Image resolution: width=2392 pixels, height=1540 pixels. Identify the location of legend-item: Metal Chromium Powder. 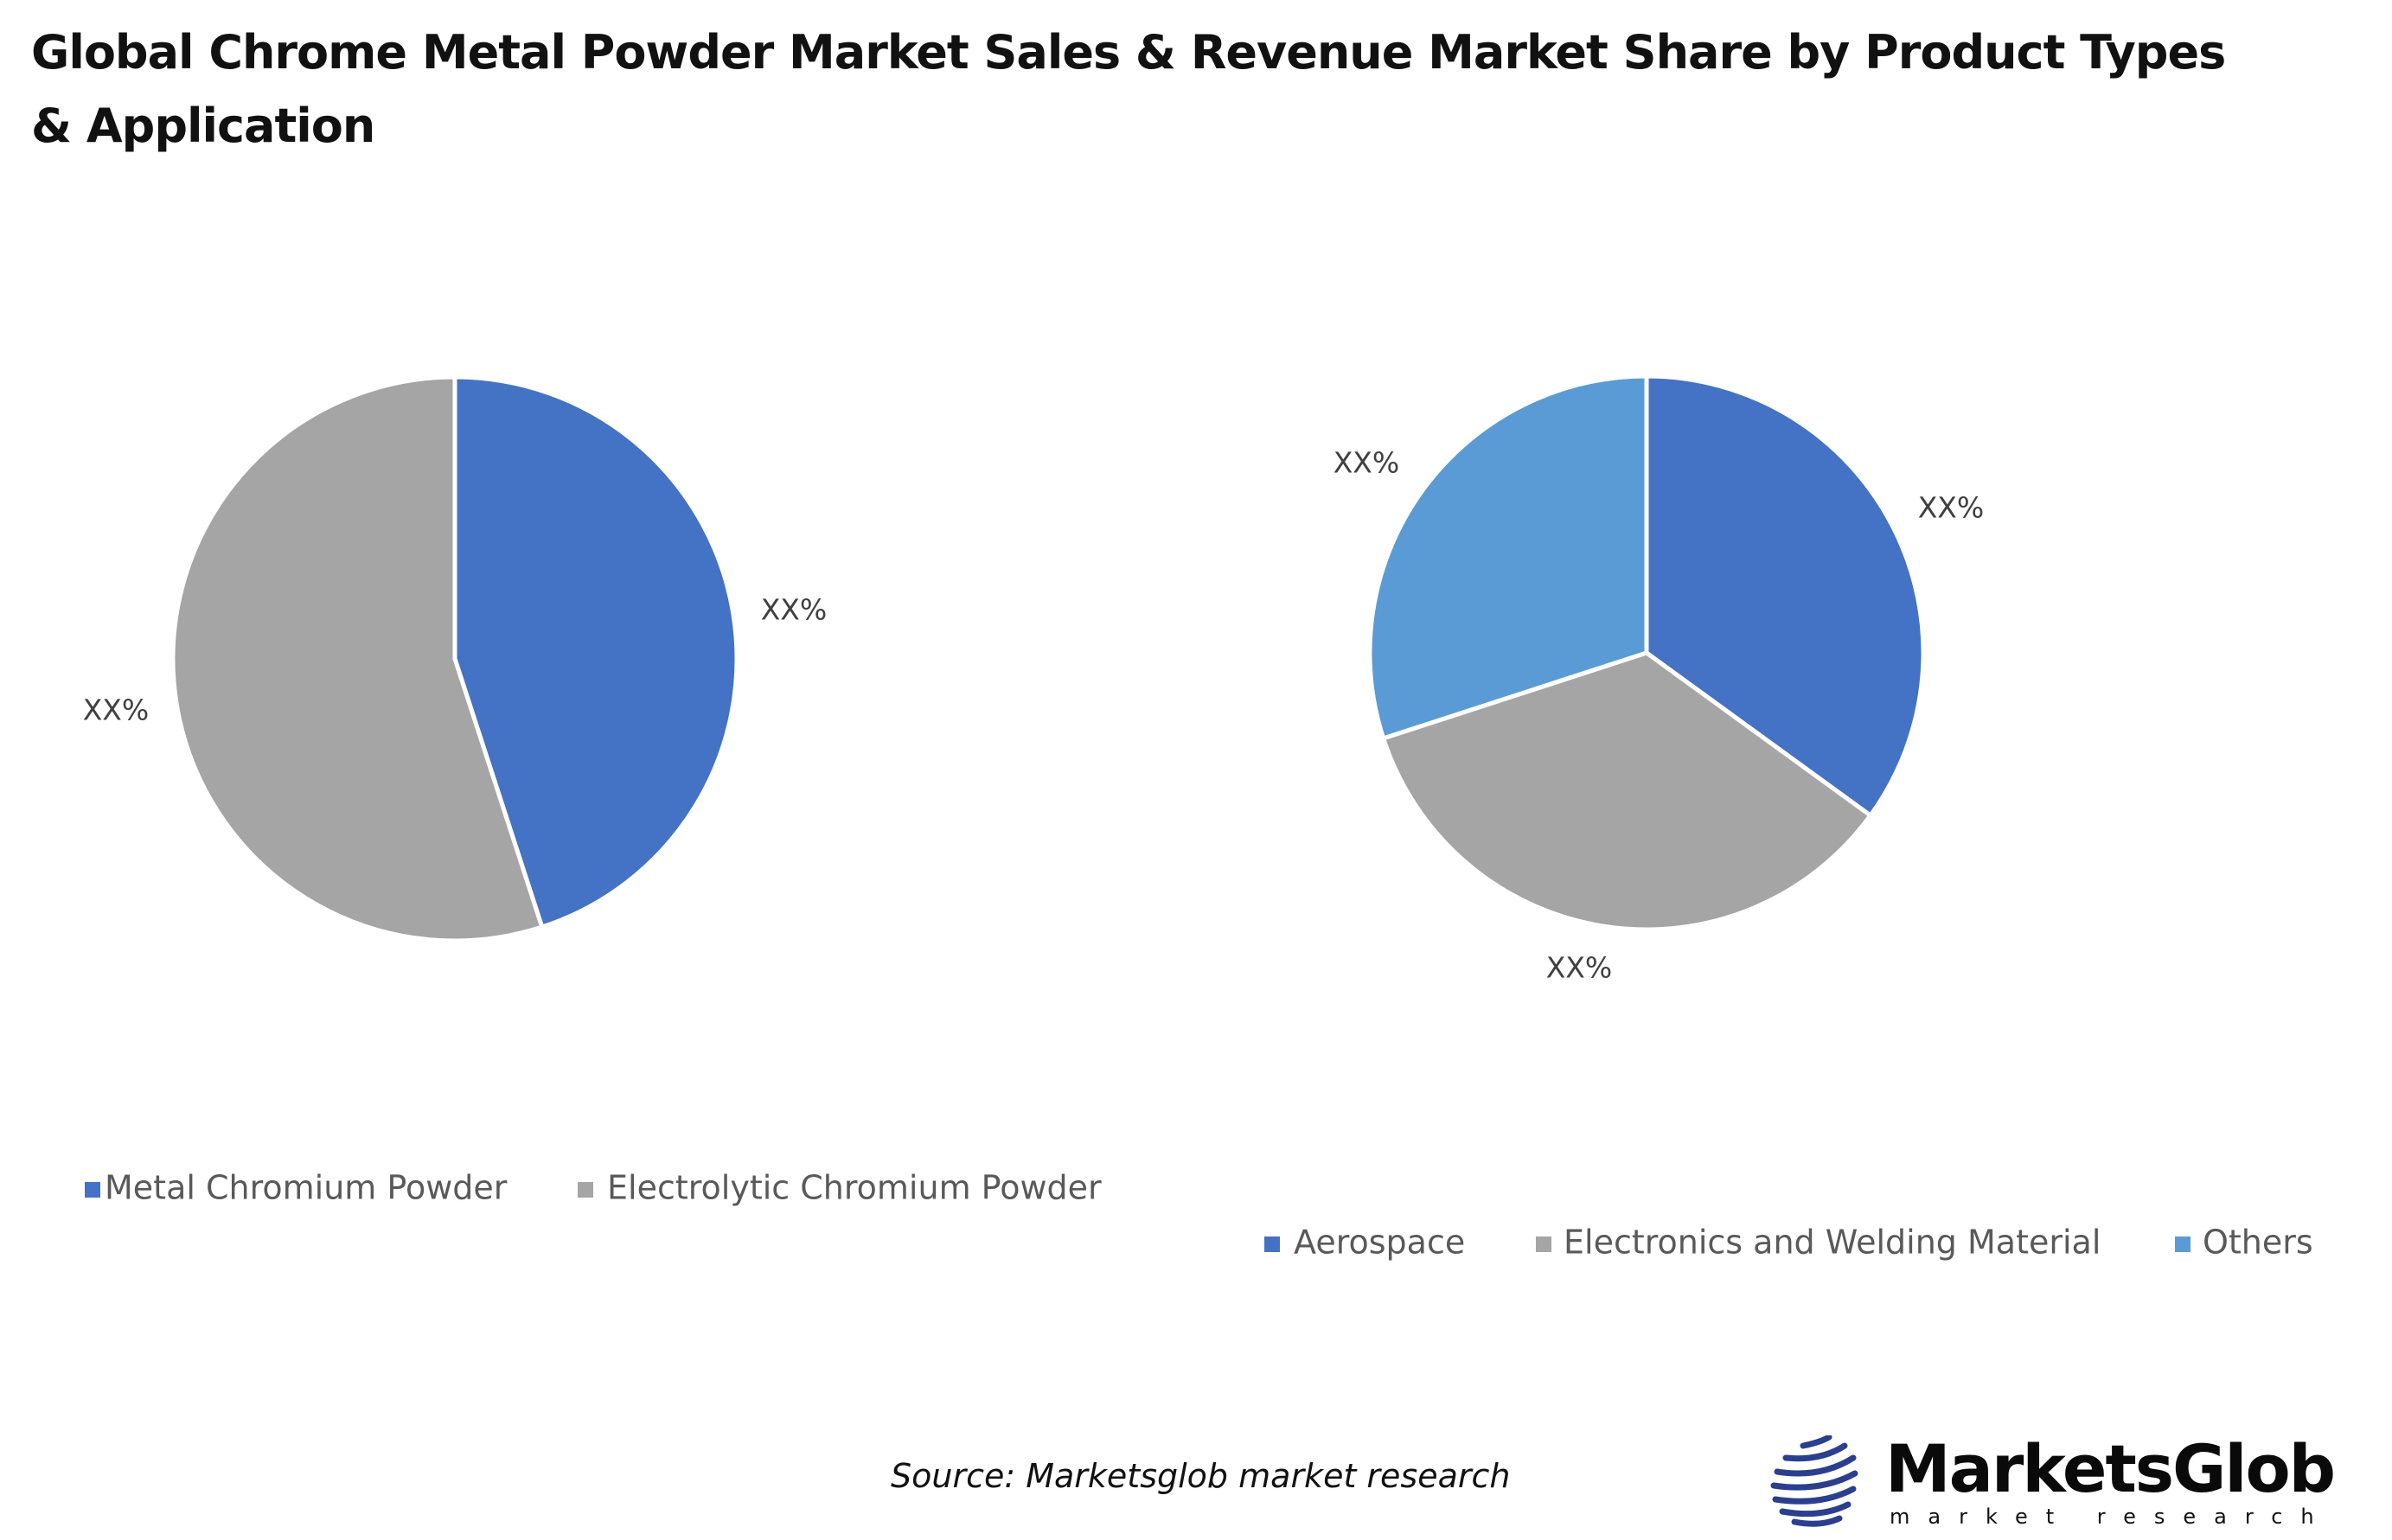
(297, 1188).